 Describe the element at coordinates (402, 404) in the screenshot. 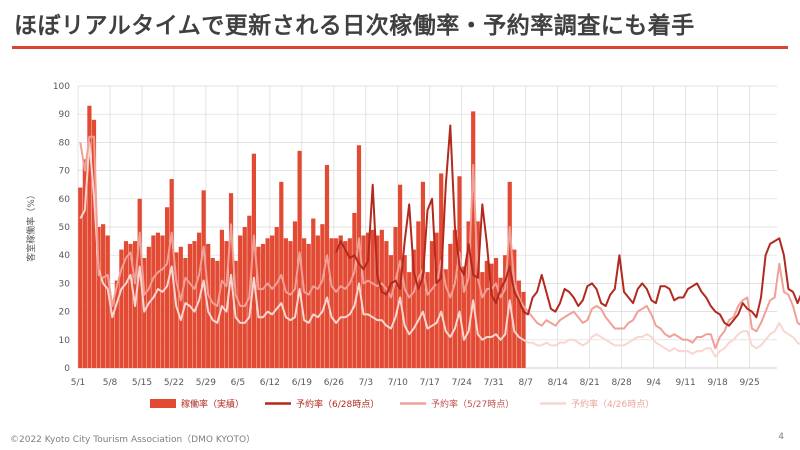

I see `chart-legend: 稼働率（実績） 予約率（6/28時点） 予約率（5/27時点） 予約率（4/26時点）` at that location.